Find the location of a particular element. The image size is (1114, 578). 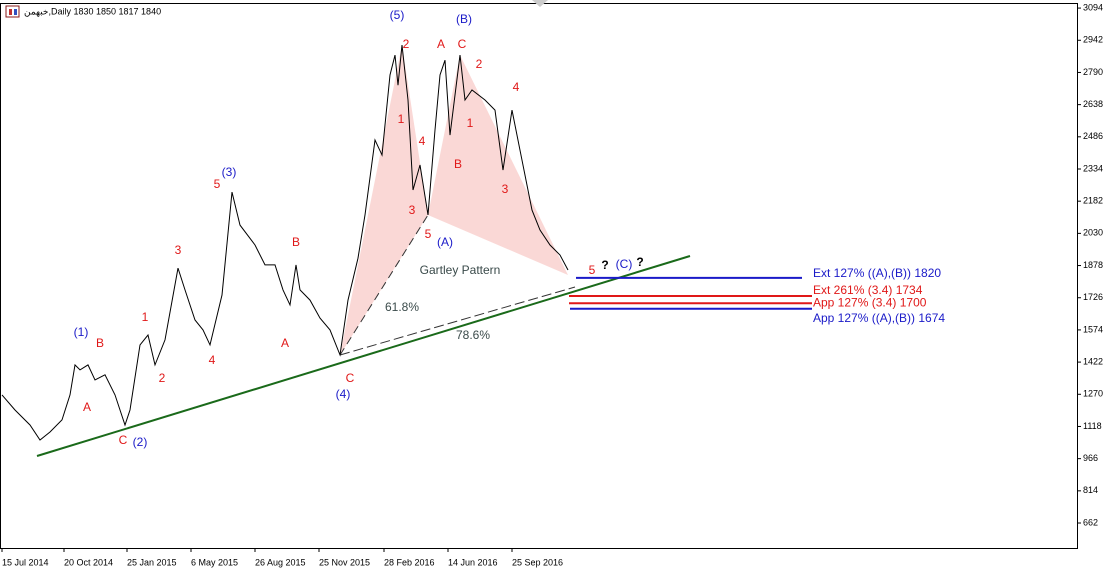

wave-label: (3) is located at coordinates (229, 172).